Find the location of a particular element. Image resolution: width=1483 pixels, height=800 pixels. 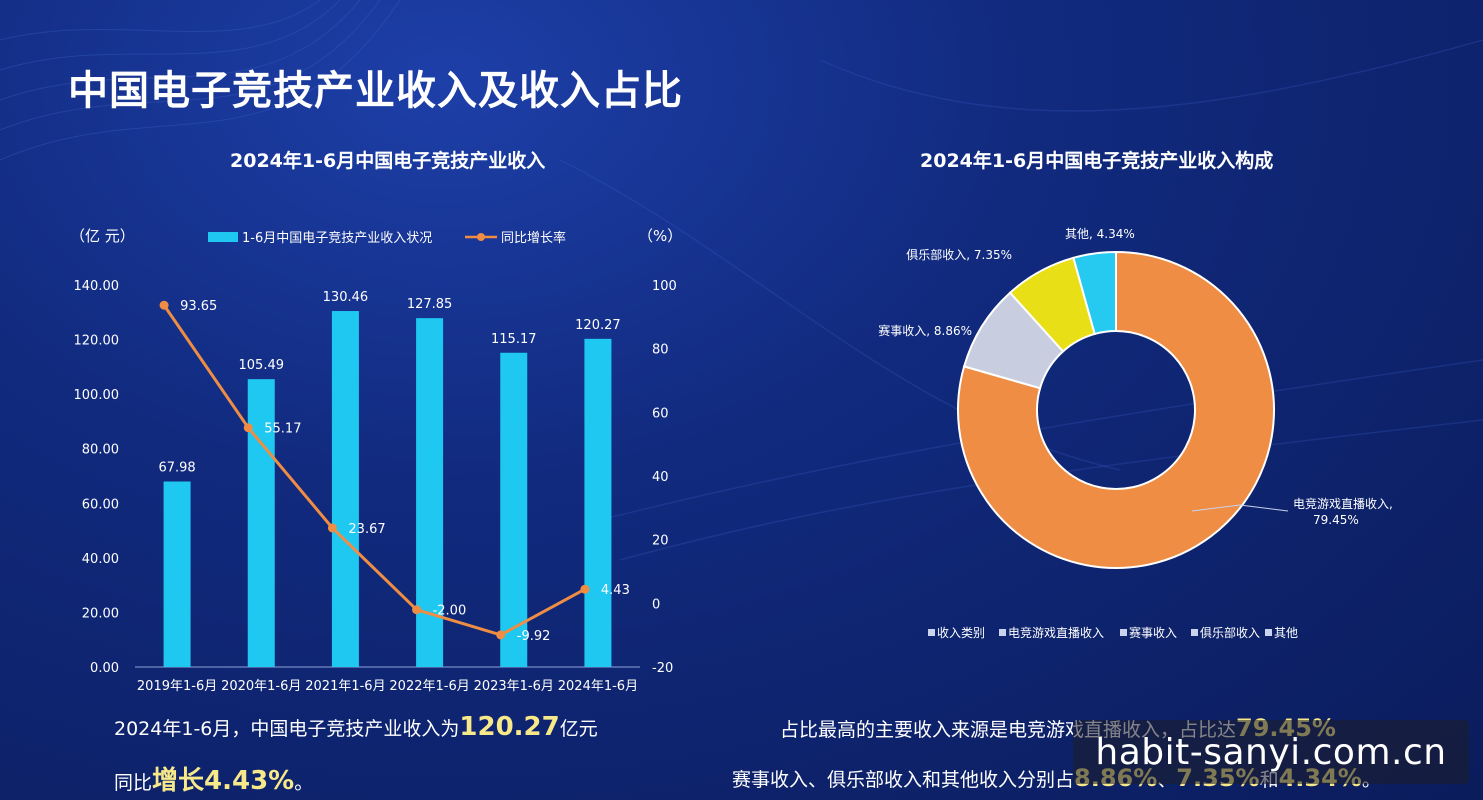

slice-label-line: 俱乐部收入, 7.35% is located at coordinates (959, 254).